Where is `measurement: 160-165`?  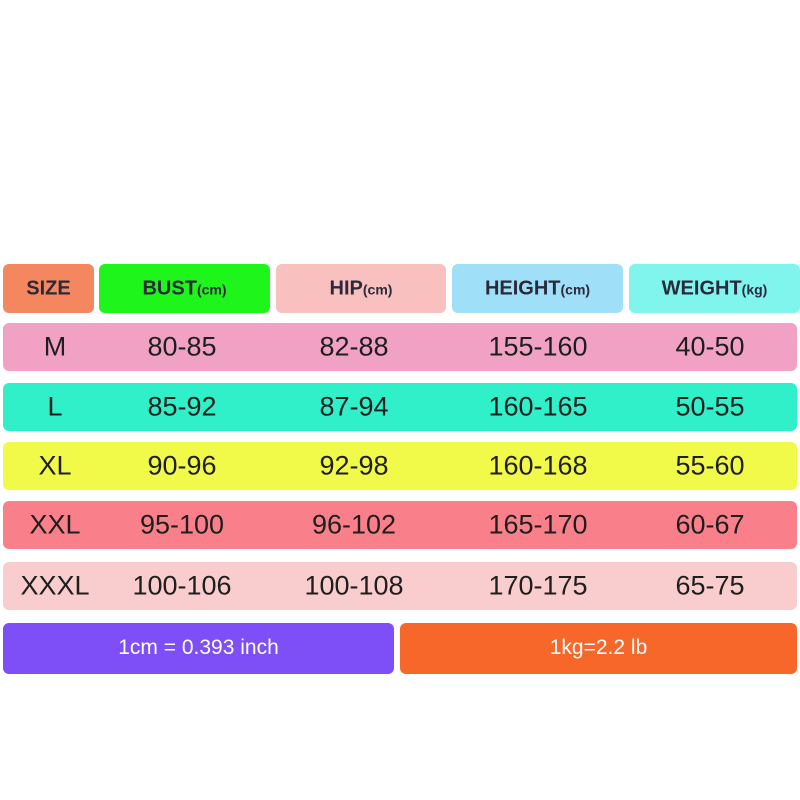
measurement: 160-165 is located at coordinates (538, 406).